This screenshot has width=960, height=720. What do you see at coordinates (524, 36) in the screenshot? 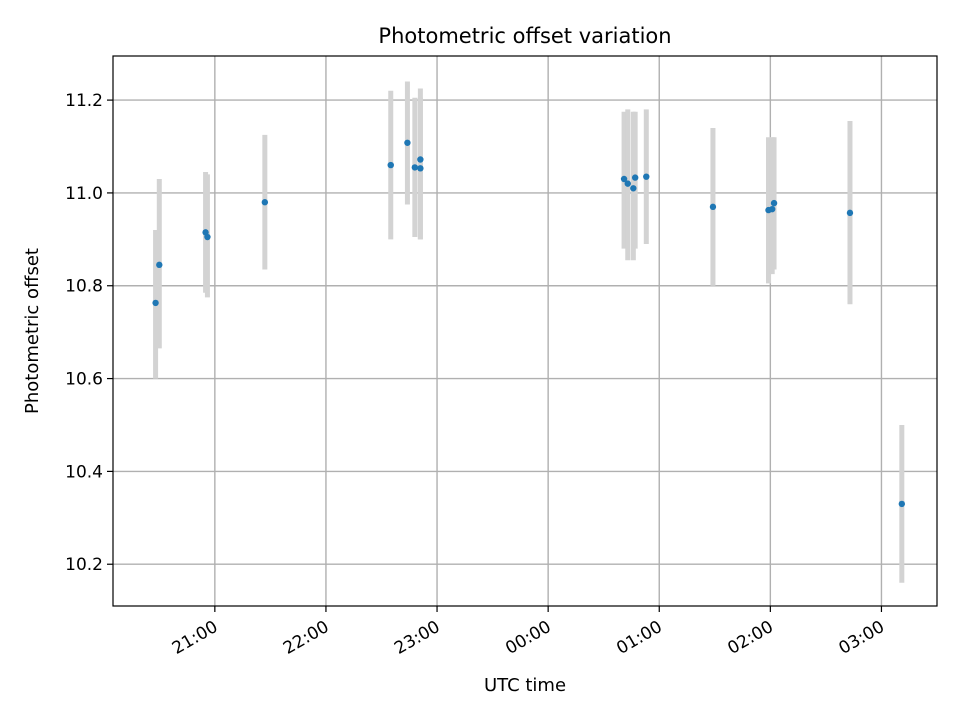
I see `chart-title: Photometric offset variation` at bounding box center [524, 36].